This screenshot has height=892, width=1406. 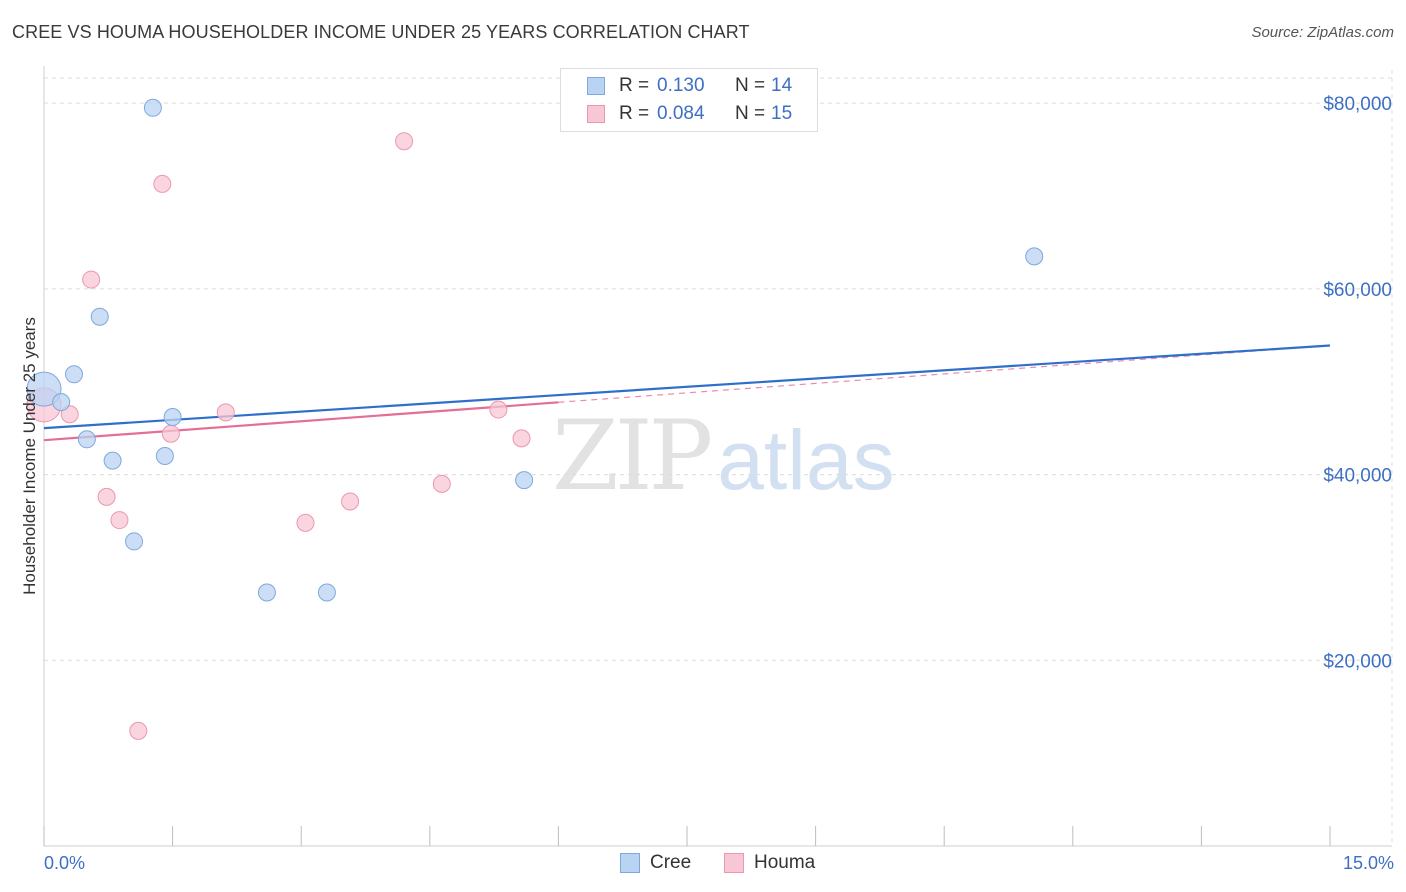 I want to click on houma-trend-line, so click(x=301, y=421).